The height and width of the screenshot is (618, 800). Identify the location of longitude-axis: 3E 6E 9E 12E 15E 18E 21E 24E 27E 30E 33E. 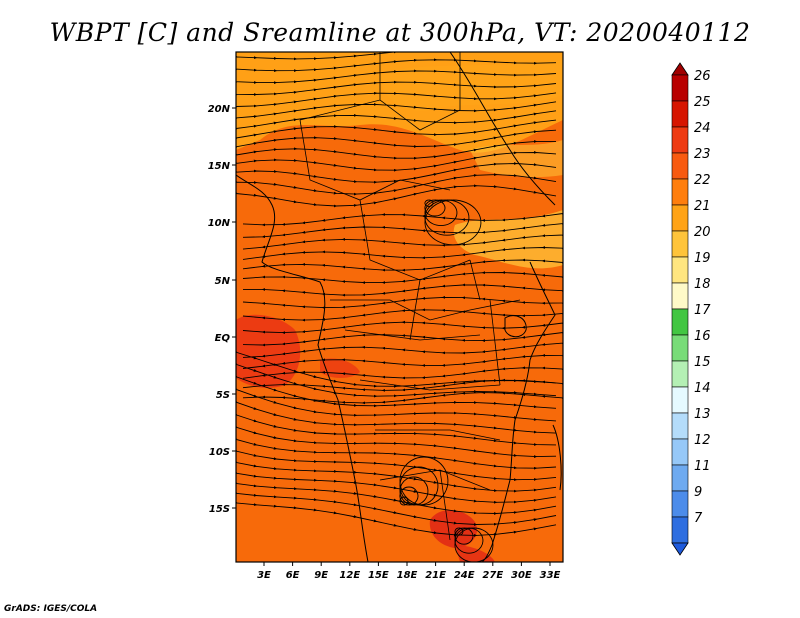
(409, 571).